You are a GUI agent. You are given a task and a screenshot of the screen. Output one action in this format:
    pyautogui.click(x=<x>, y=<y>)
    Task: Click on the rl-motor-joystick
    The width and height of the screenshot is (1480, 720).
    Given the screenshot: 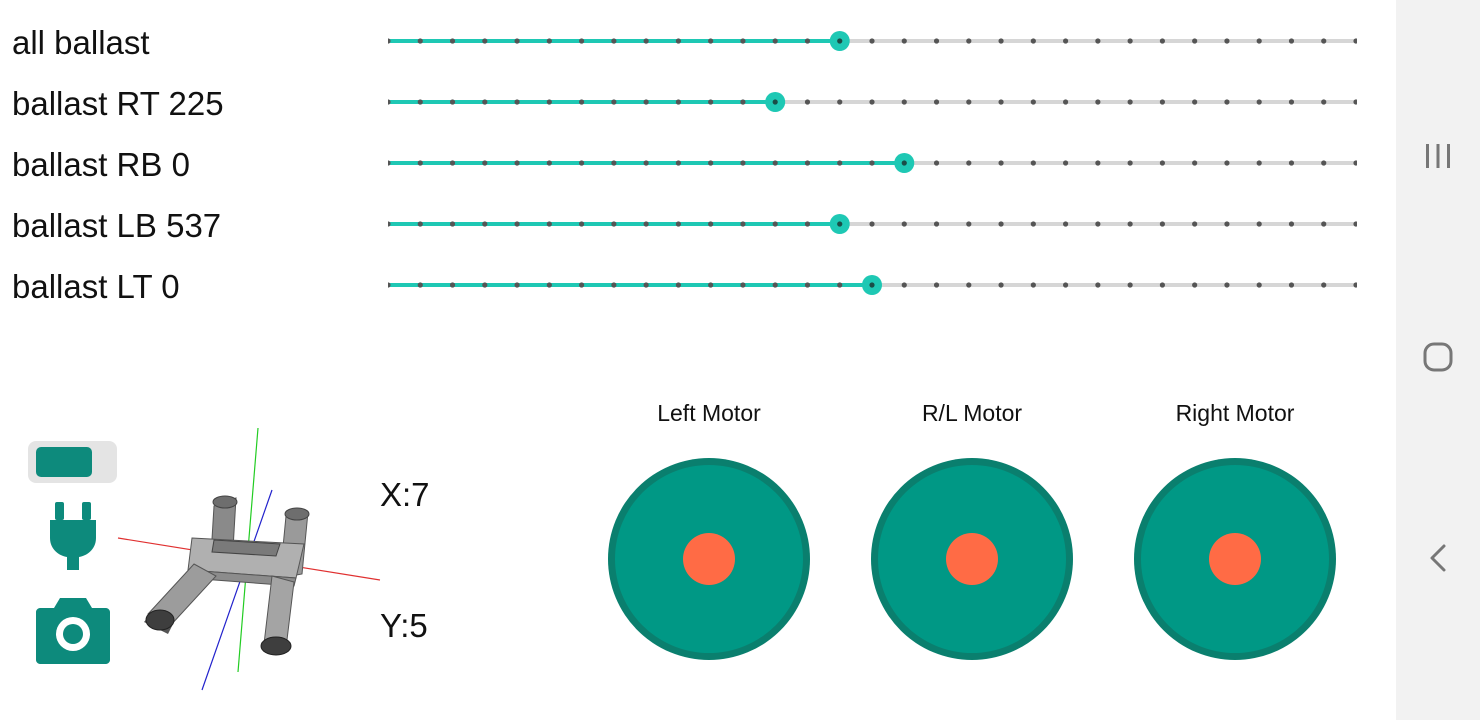 What is the action you would take?
    pyautogui.click(x=972, y=559)
    